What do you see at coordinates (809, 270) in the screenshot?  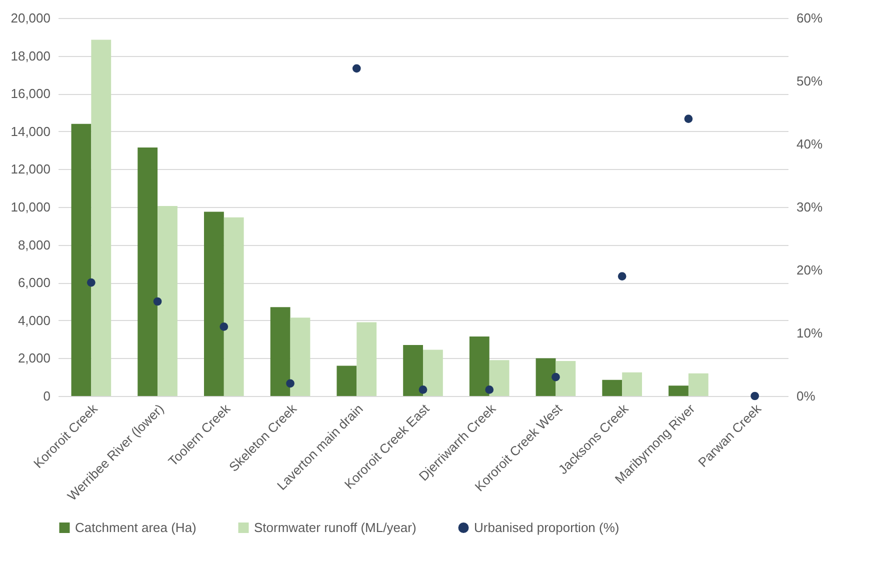 I see `y2-tick-label: 20%` at bounding box center [809, 270].